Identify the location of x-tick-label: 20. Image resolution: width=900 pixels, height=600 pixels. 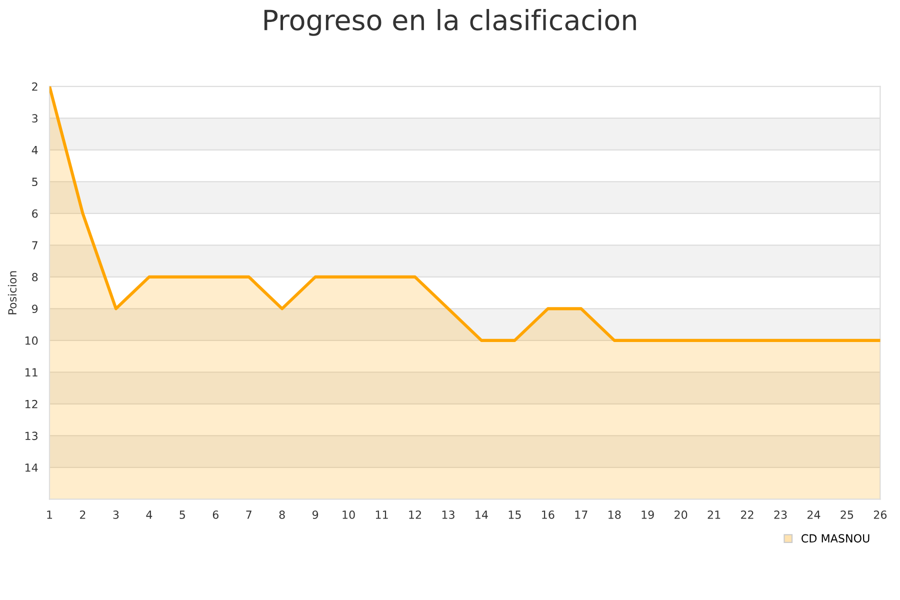
(681, 514).